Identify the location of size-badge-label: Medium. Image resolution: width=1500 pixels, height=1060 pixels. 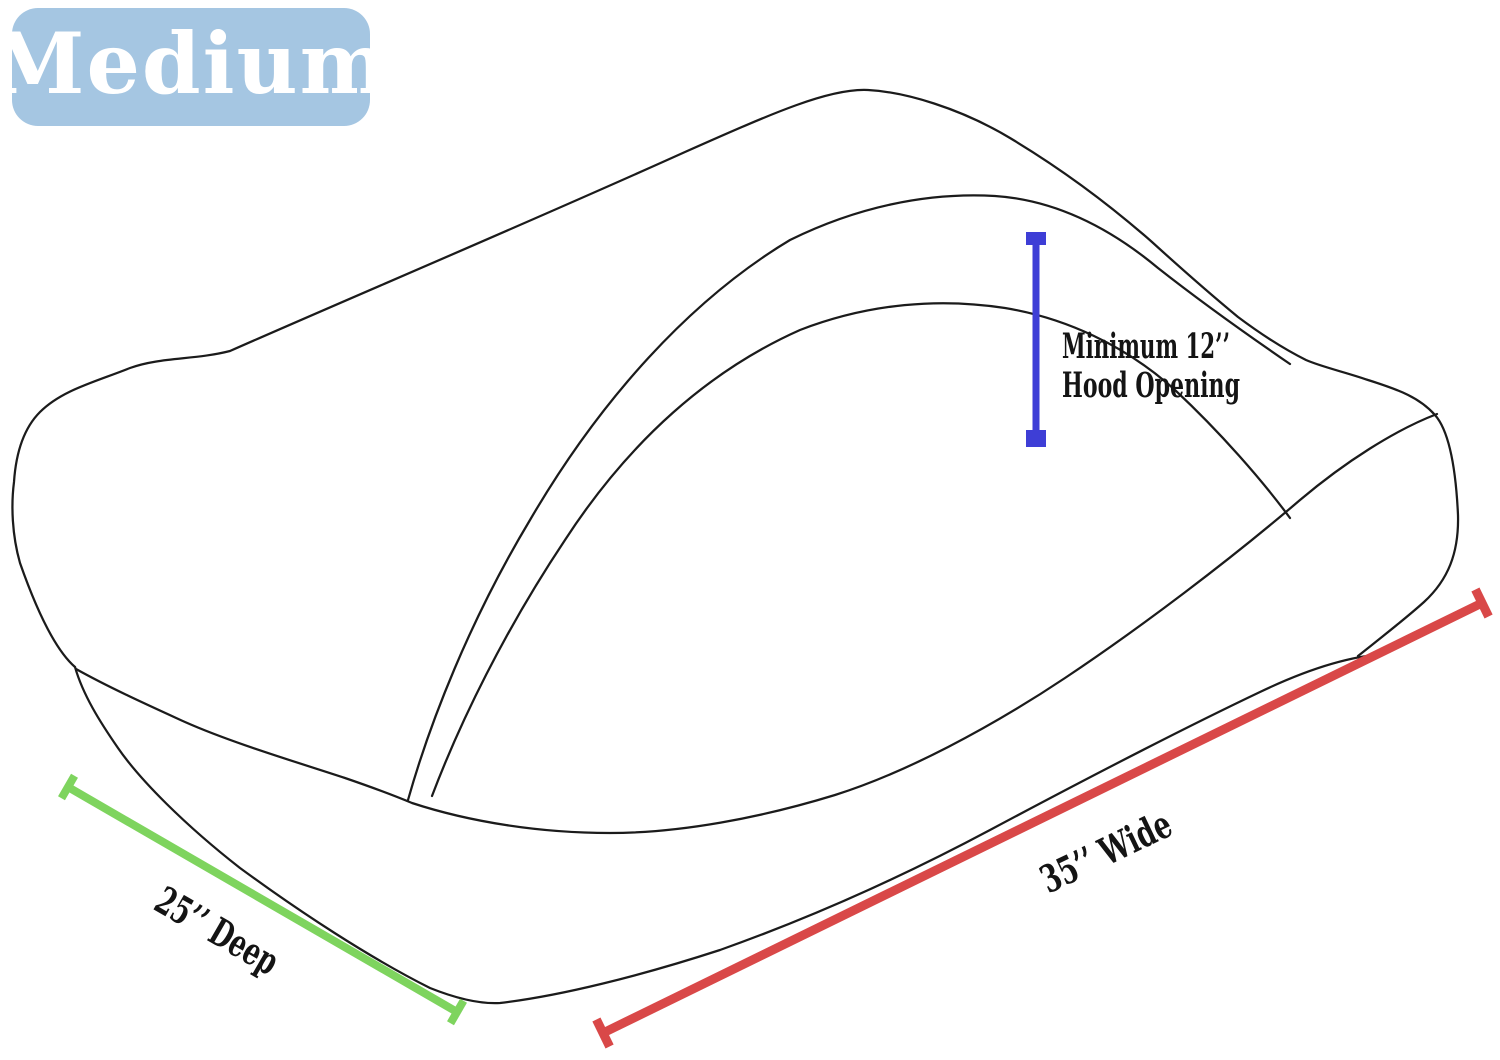
(195, 63).